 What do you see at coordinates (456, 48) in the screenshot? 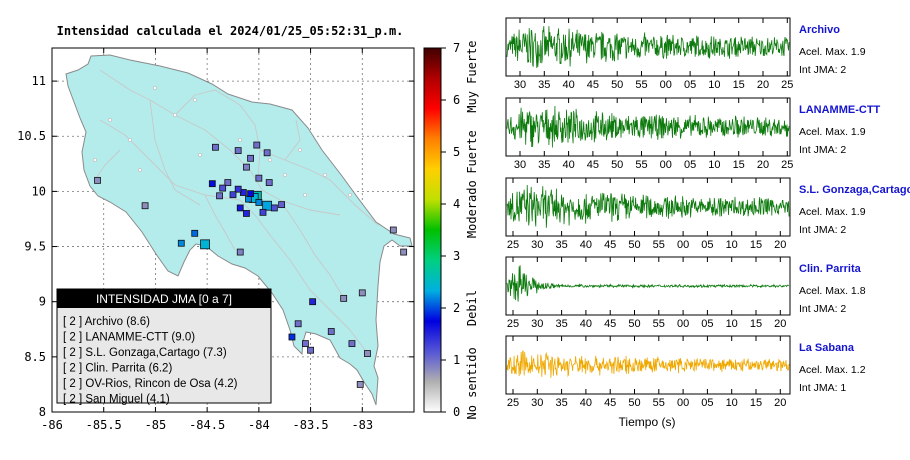
I see `colorbar-tick-label: 7` at bounding box center [456, 48].